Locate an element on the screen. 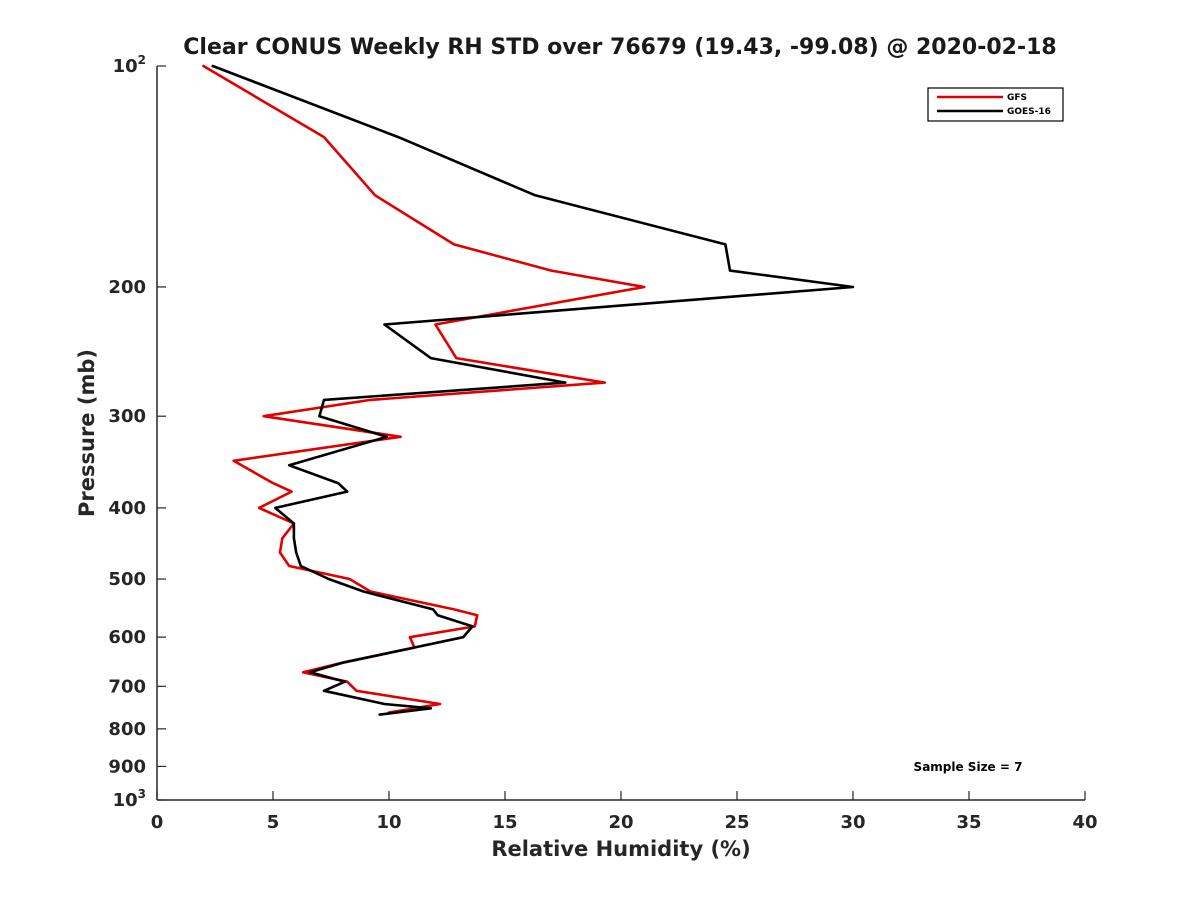 The width and height of the screenshot is (1200, 900). legend-label-gfs: GFS is located at coordinates (1017, 98).